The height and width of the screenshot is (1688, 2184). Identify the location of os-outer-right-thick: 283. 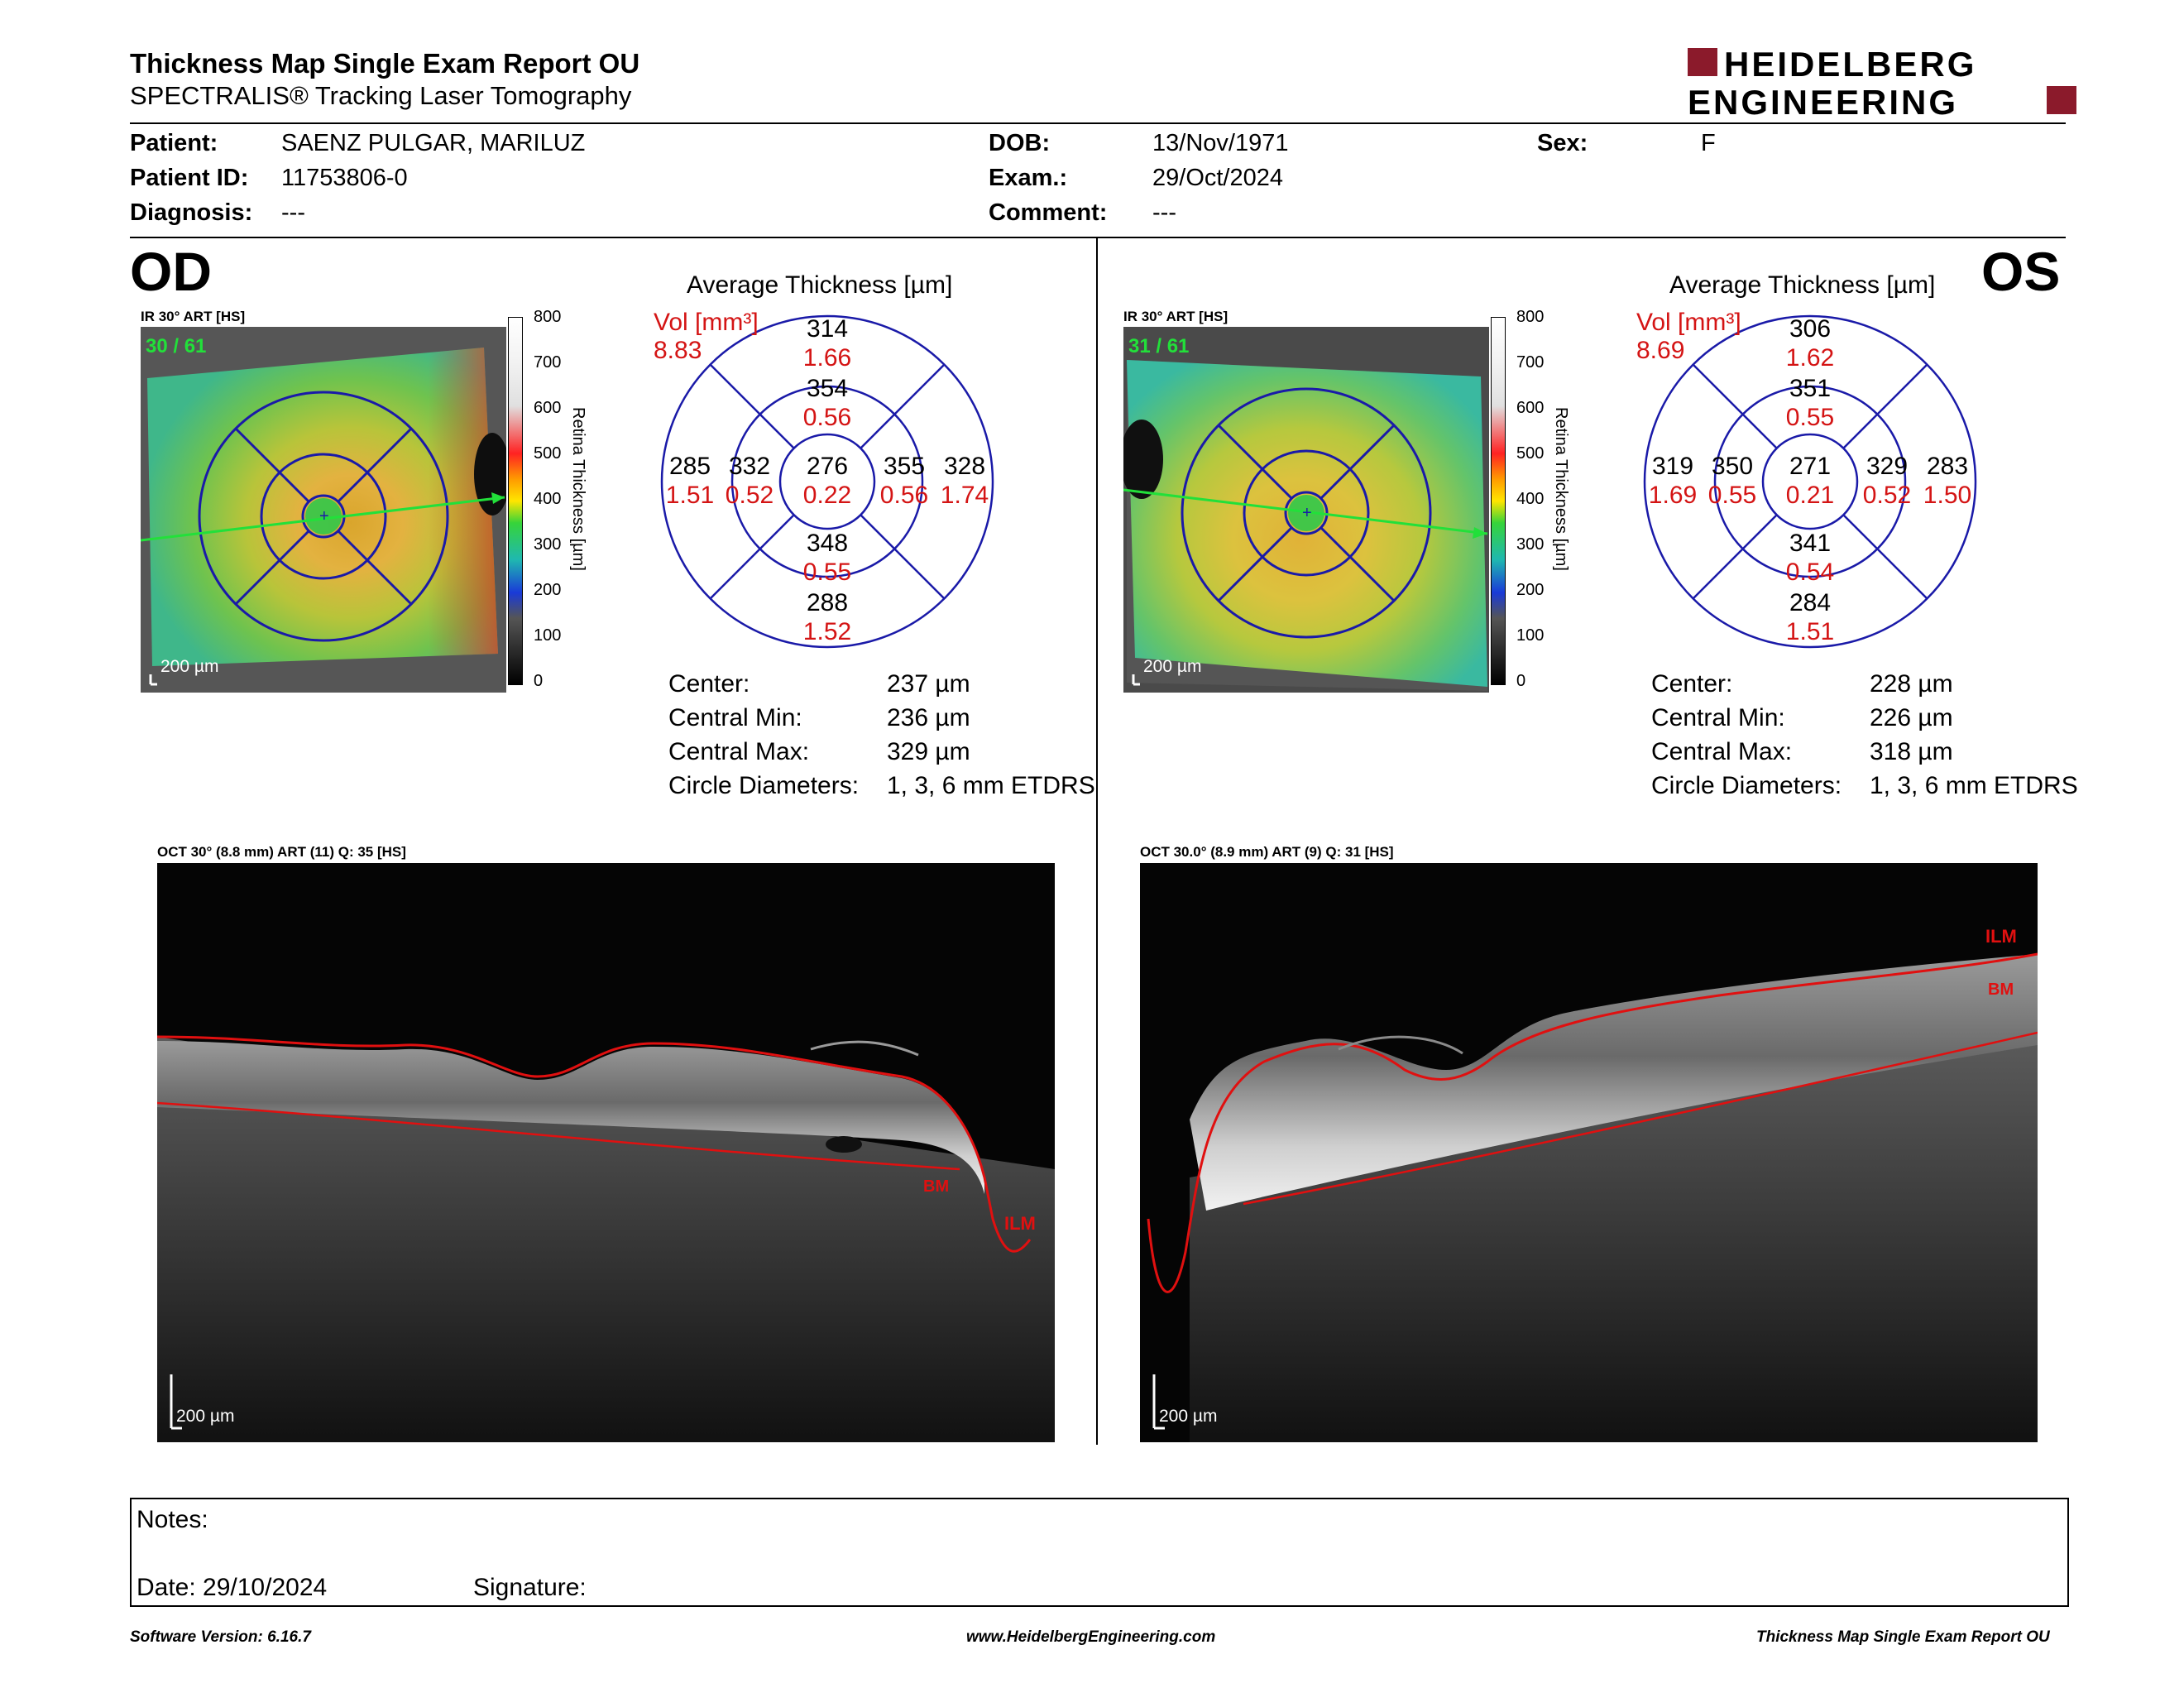
(1947, 466).